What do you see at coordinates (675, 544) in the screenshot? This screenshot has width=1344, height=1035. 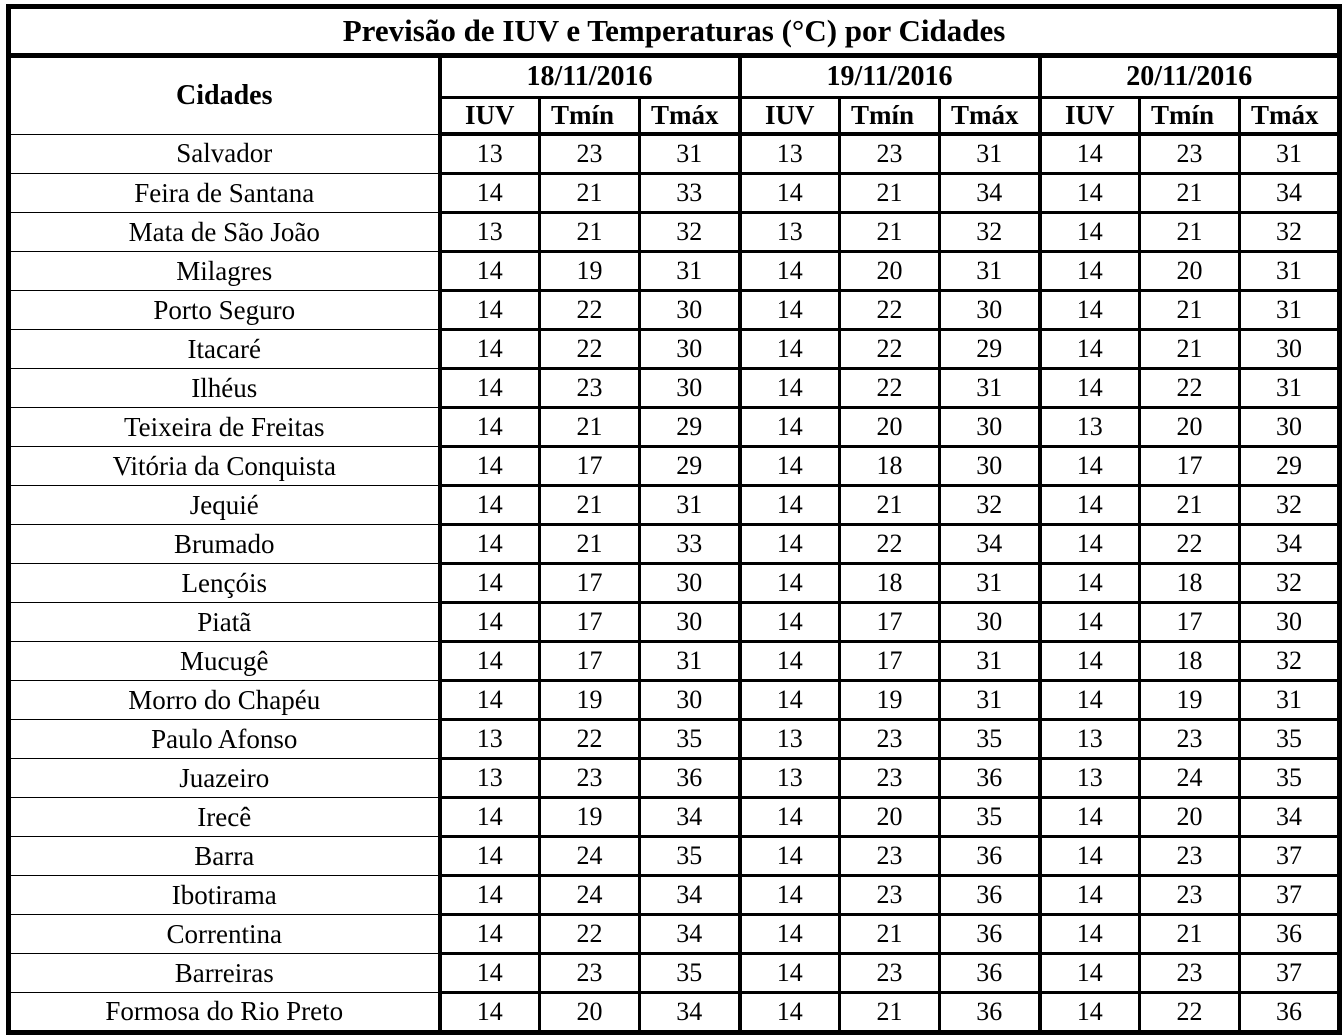 I see `table-row: Brumado 14 21 33 14 22 34 14 22 34` at bounding box center [675, 544].